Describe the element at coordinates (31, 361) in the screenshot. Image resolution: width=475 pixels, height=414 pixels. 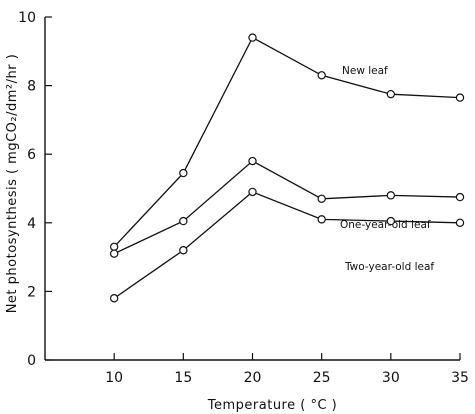
I see `y-tick-label: 0` at that location.